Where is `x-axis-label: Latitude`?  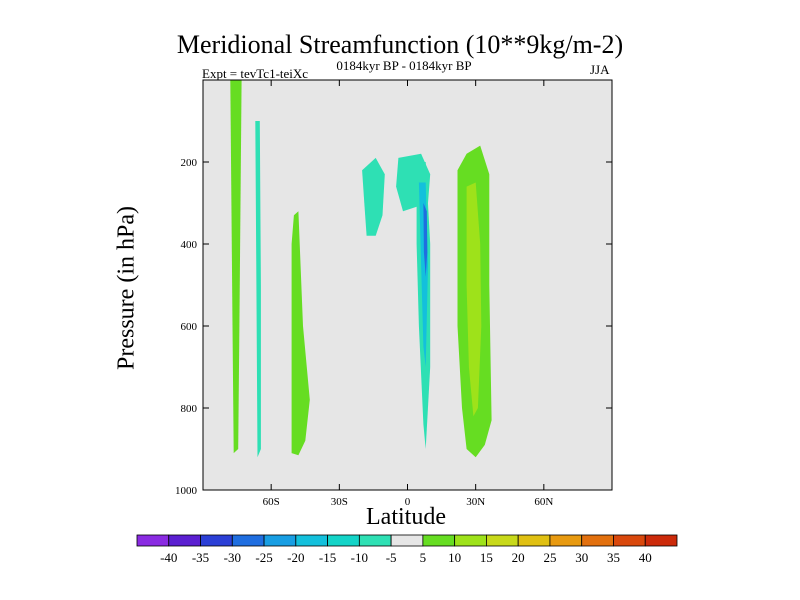 x-axis-label: Latitude is located at coordinates (406, 517).